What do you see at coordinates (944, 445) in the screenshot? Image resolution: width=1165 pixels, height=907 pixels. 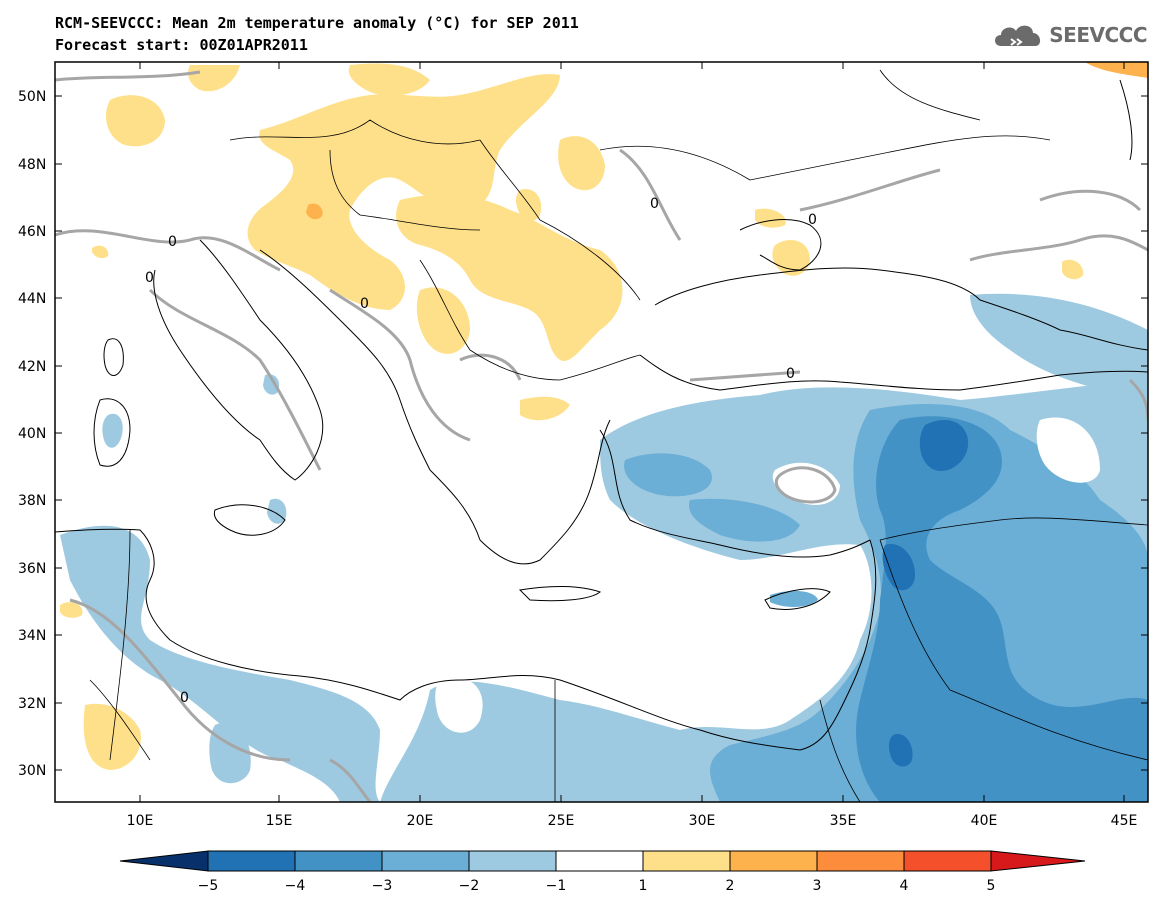 I see `anomaly-area-minus4` at bounding box center [944, 445].